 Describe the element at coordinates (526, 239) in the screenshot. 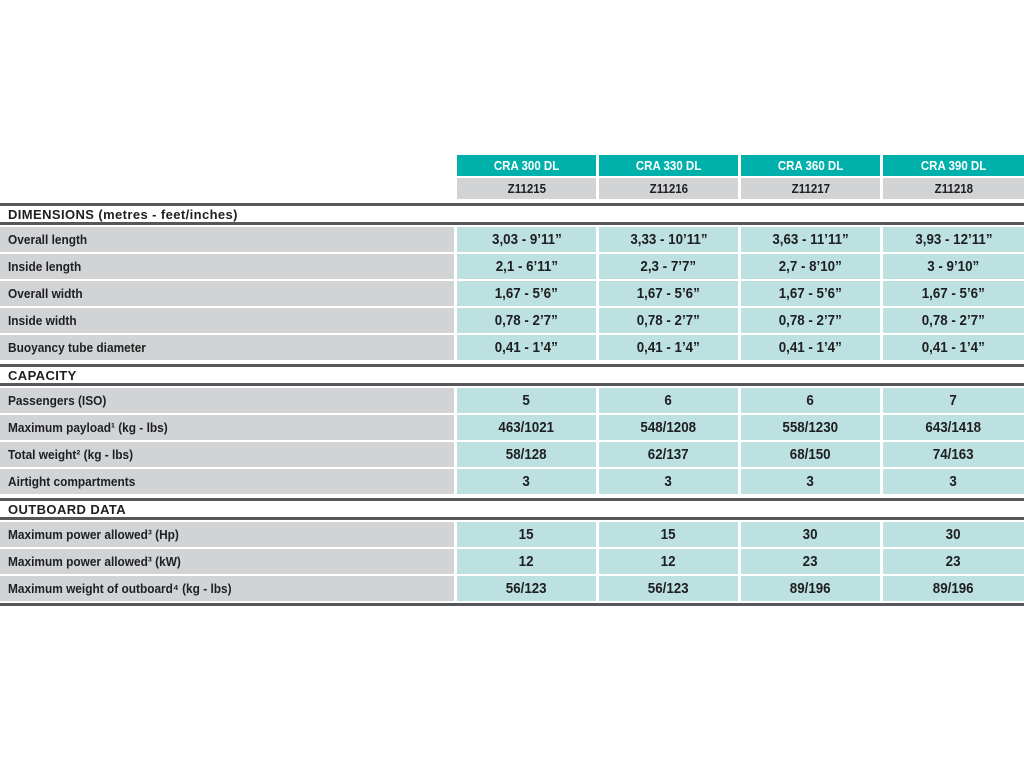

I see `row-value-text: 3,03 - 9’11”` at that location.